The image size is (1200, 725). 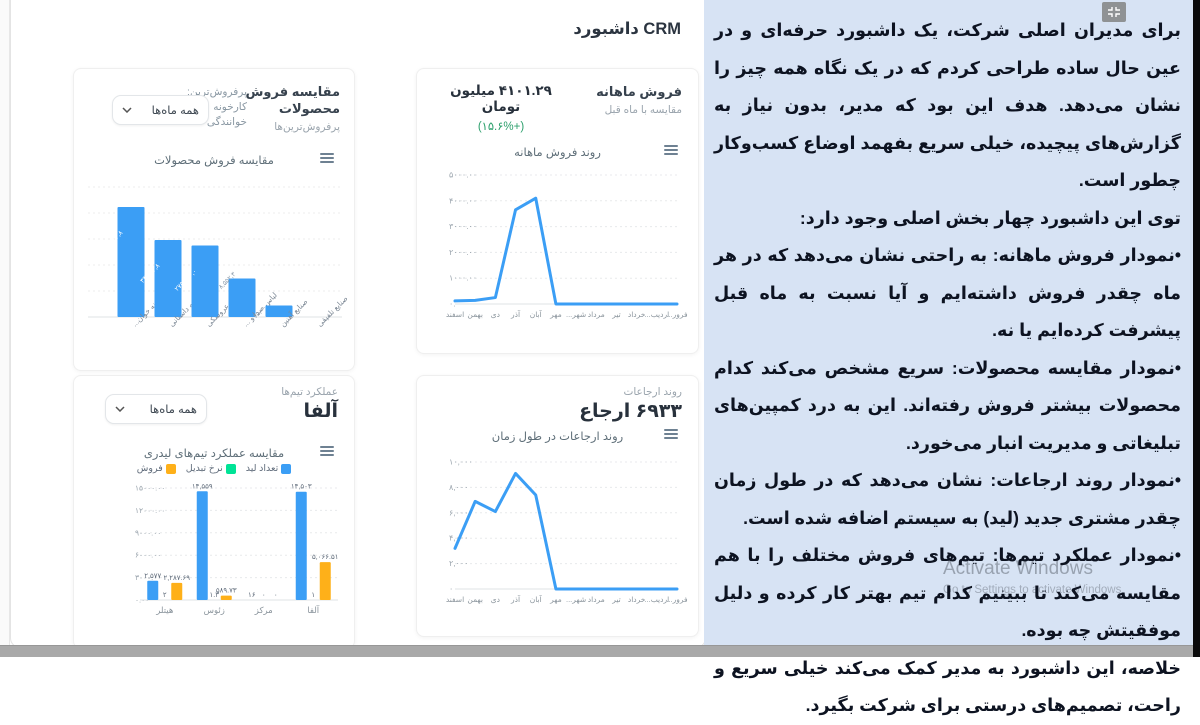 I want to click on product-card-subtitle: پرفروش‌ترین‌ها, so click(x=307, y=127).